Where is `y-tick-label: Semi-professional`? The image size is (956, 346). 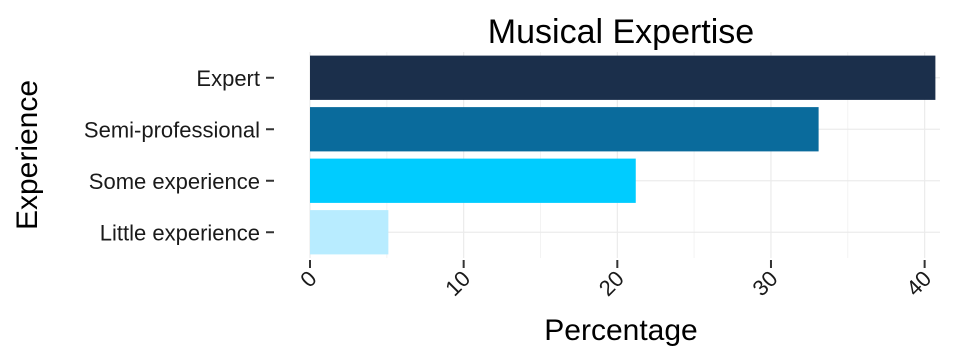 y-tick-label: Semi-professional is located at coordinates (172, 129).